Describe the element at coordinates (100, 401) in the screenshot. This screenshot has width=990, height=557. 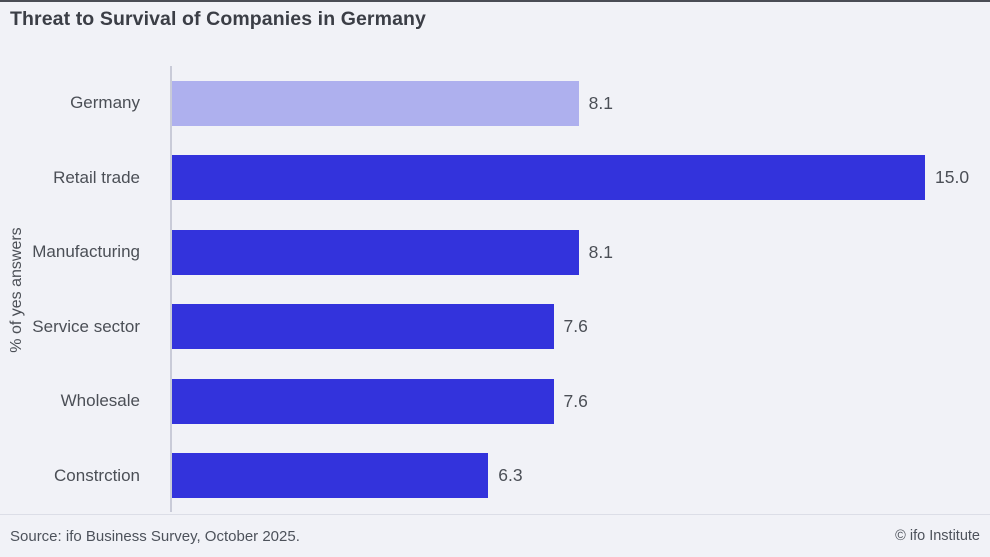
I see `category-label: Wholesale` at that location.